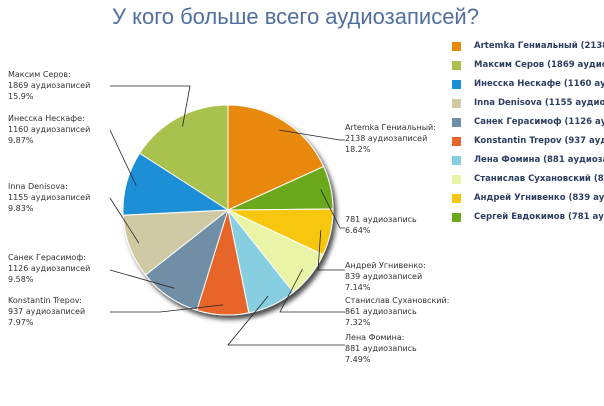 This screenshot has height=406, width=604. What do you see at coordinates (358, 359) in the screenshot?
I see `data-label-line: 7.49%` at bounding box center [358, 359].